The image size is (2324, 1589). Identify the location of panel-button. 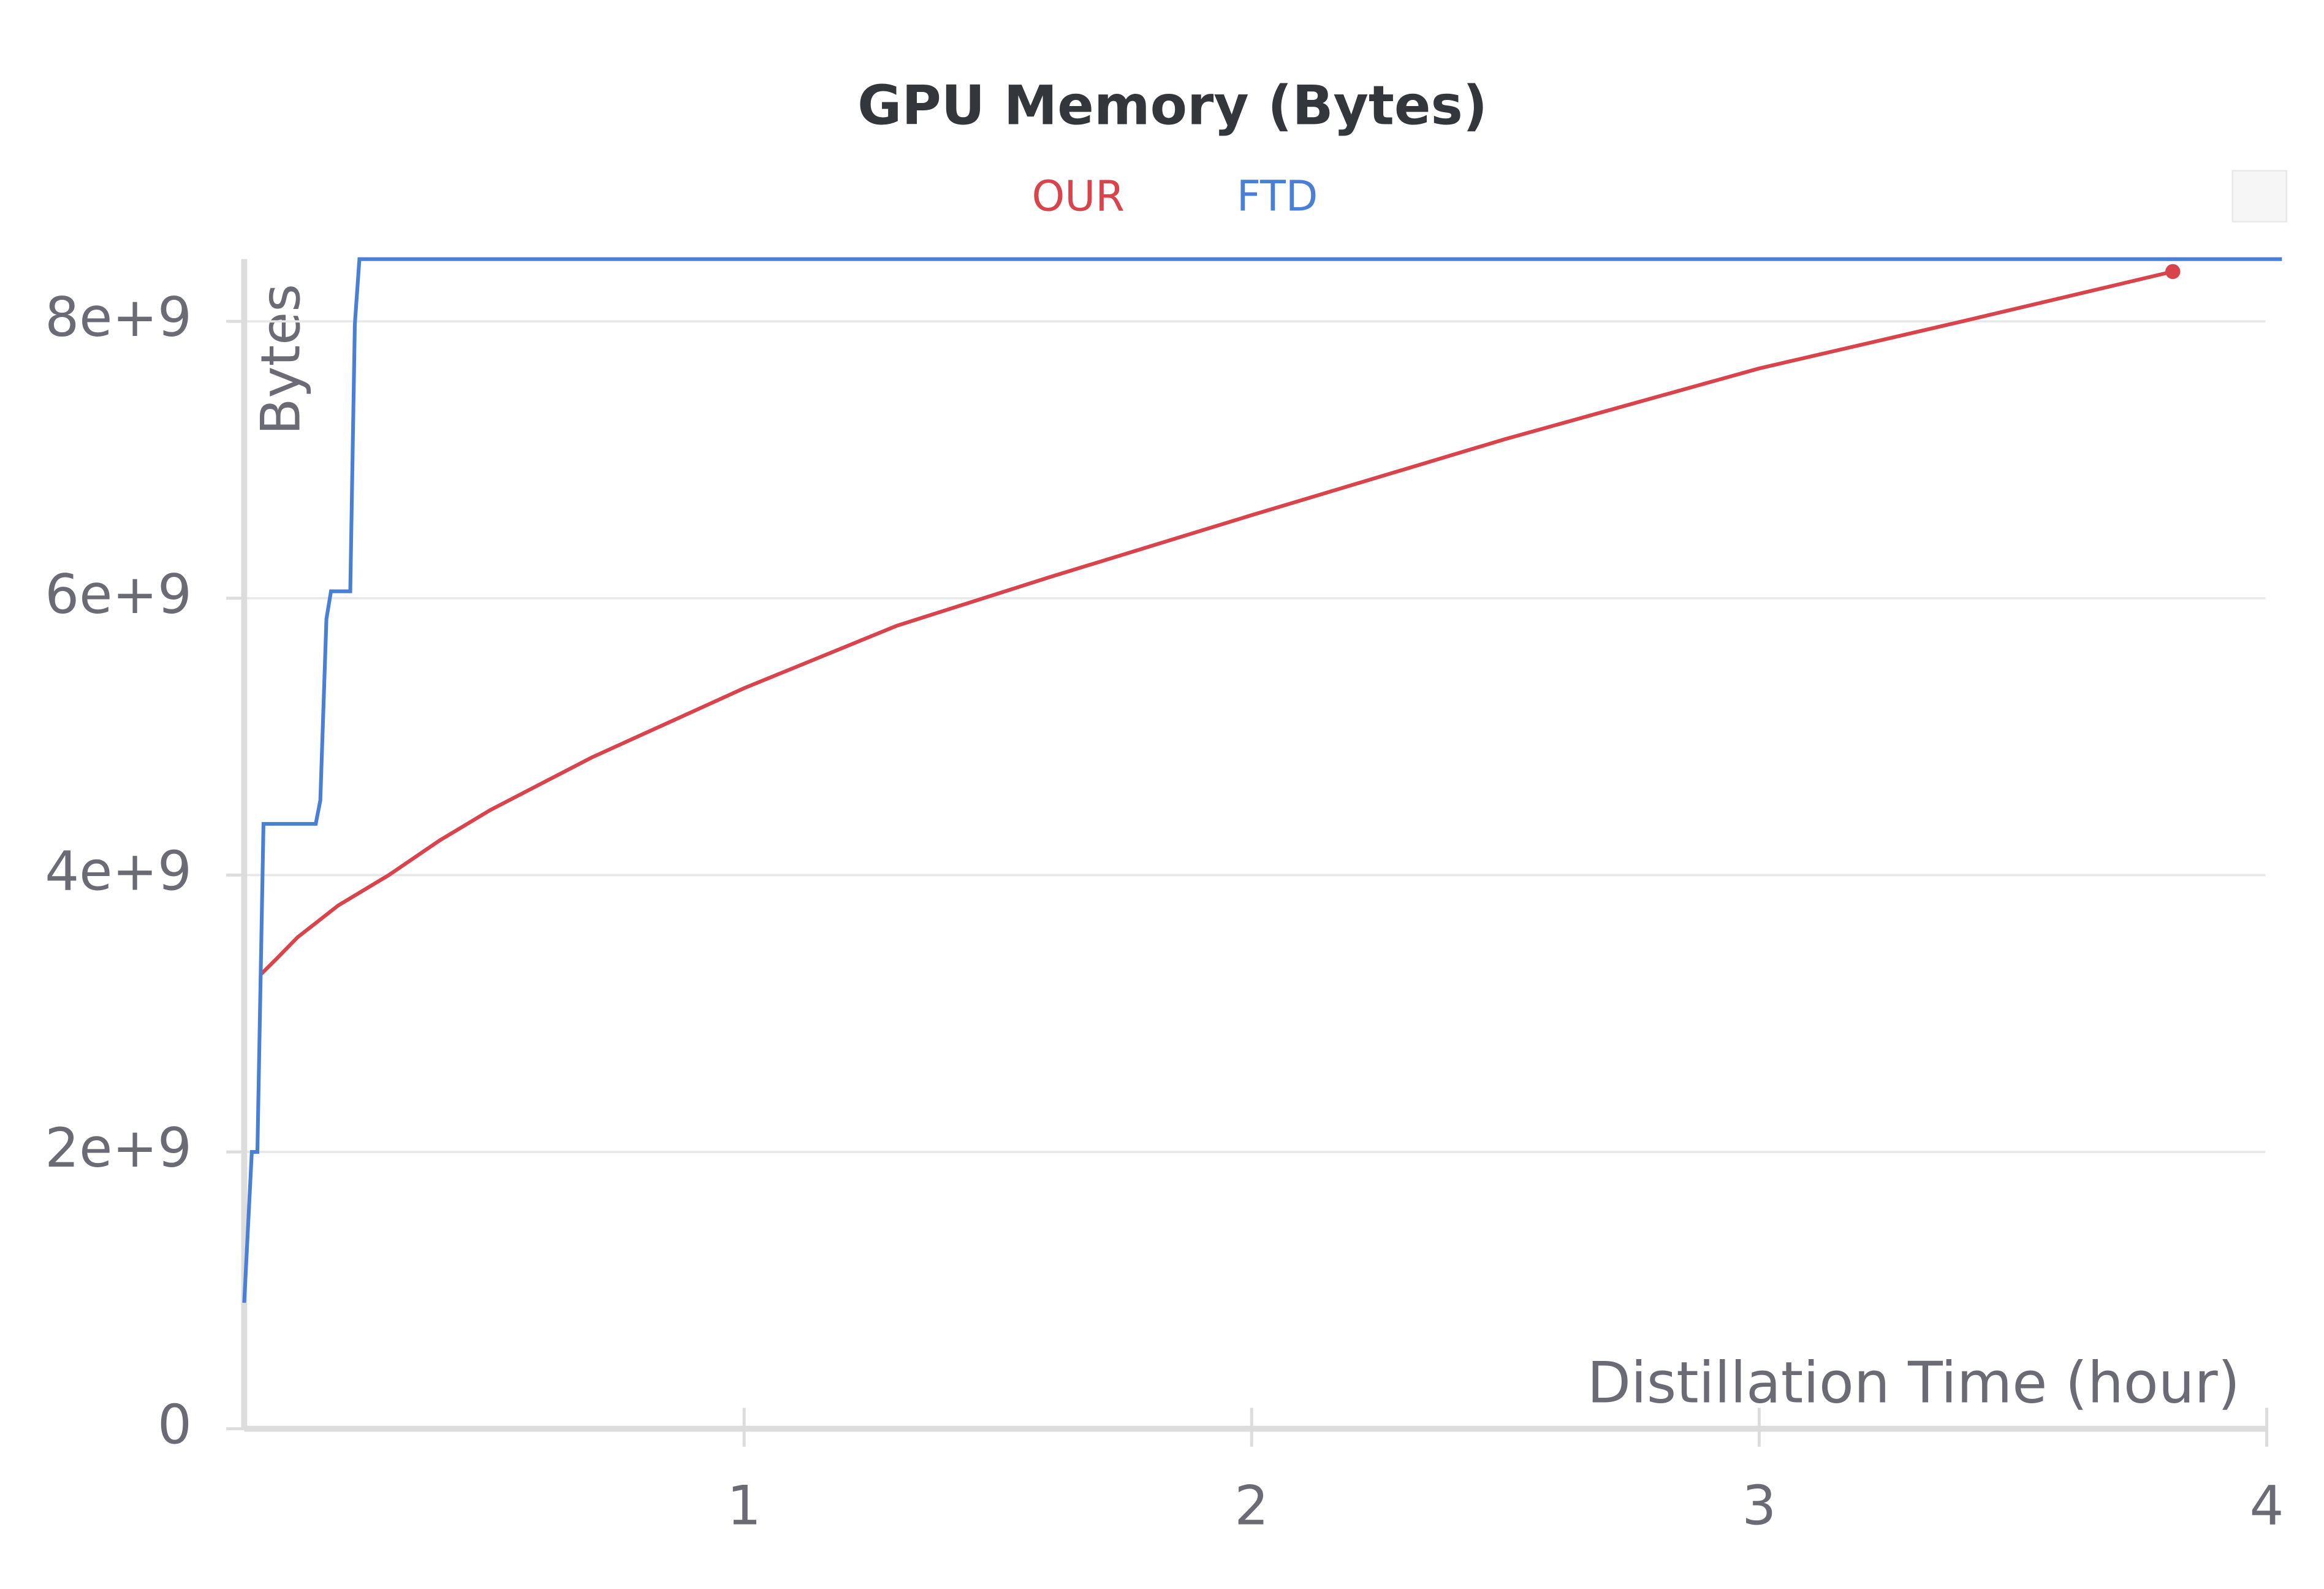
(2259, 196).